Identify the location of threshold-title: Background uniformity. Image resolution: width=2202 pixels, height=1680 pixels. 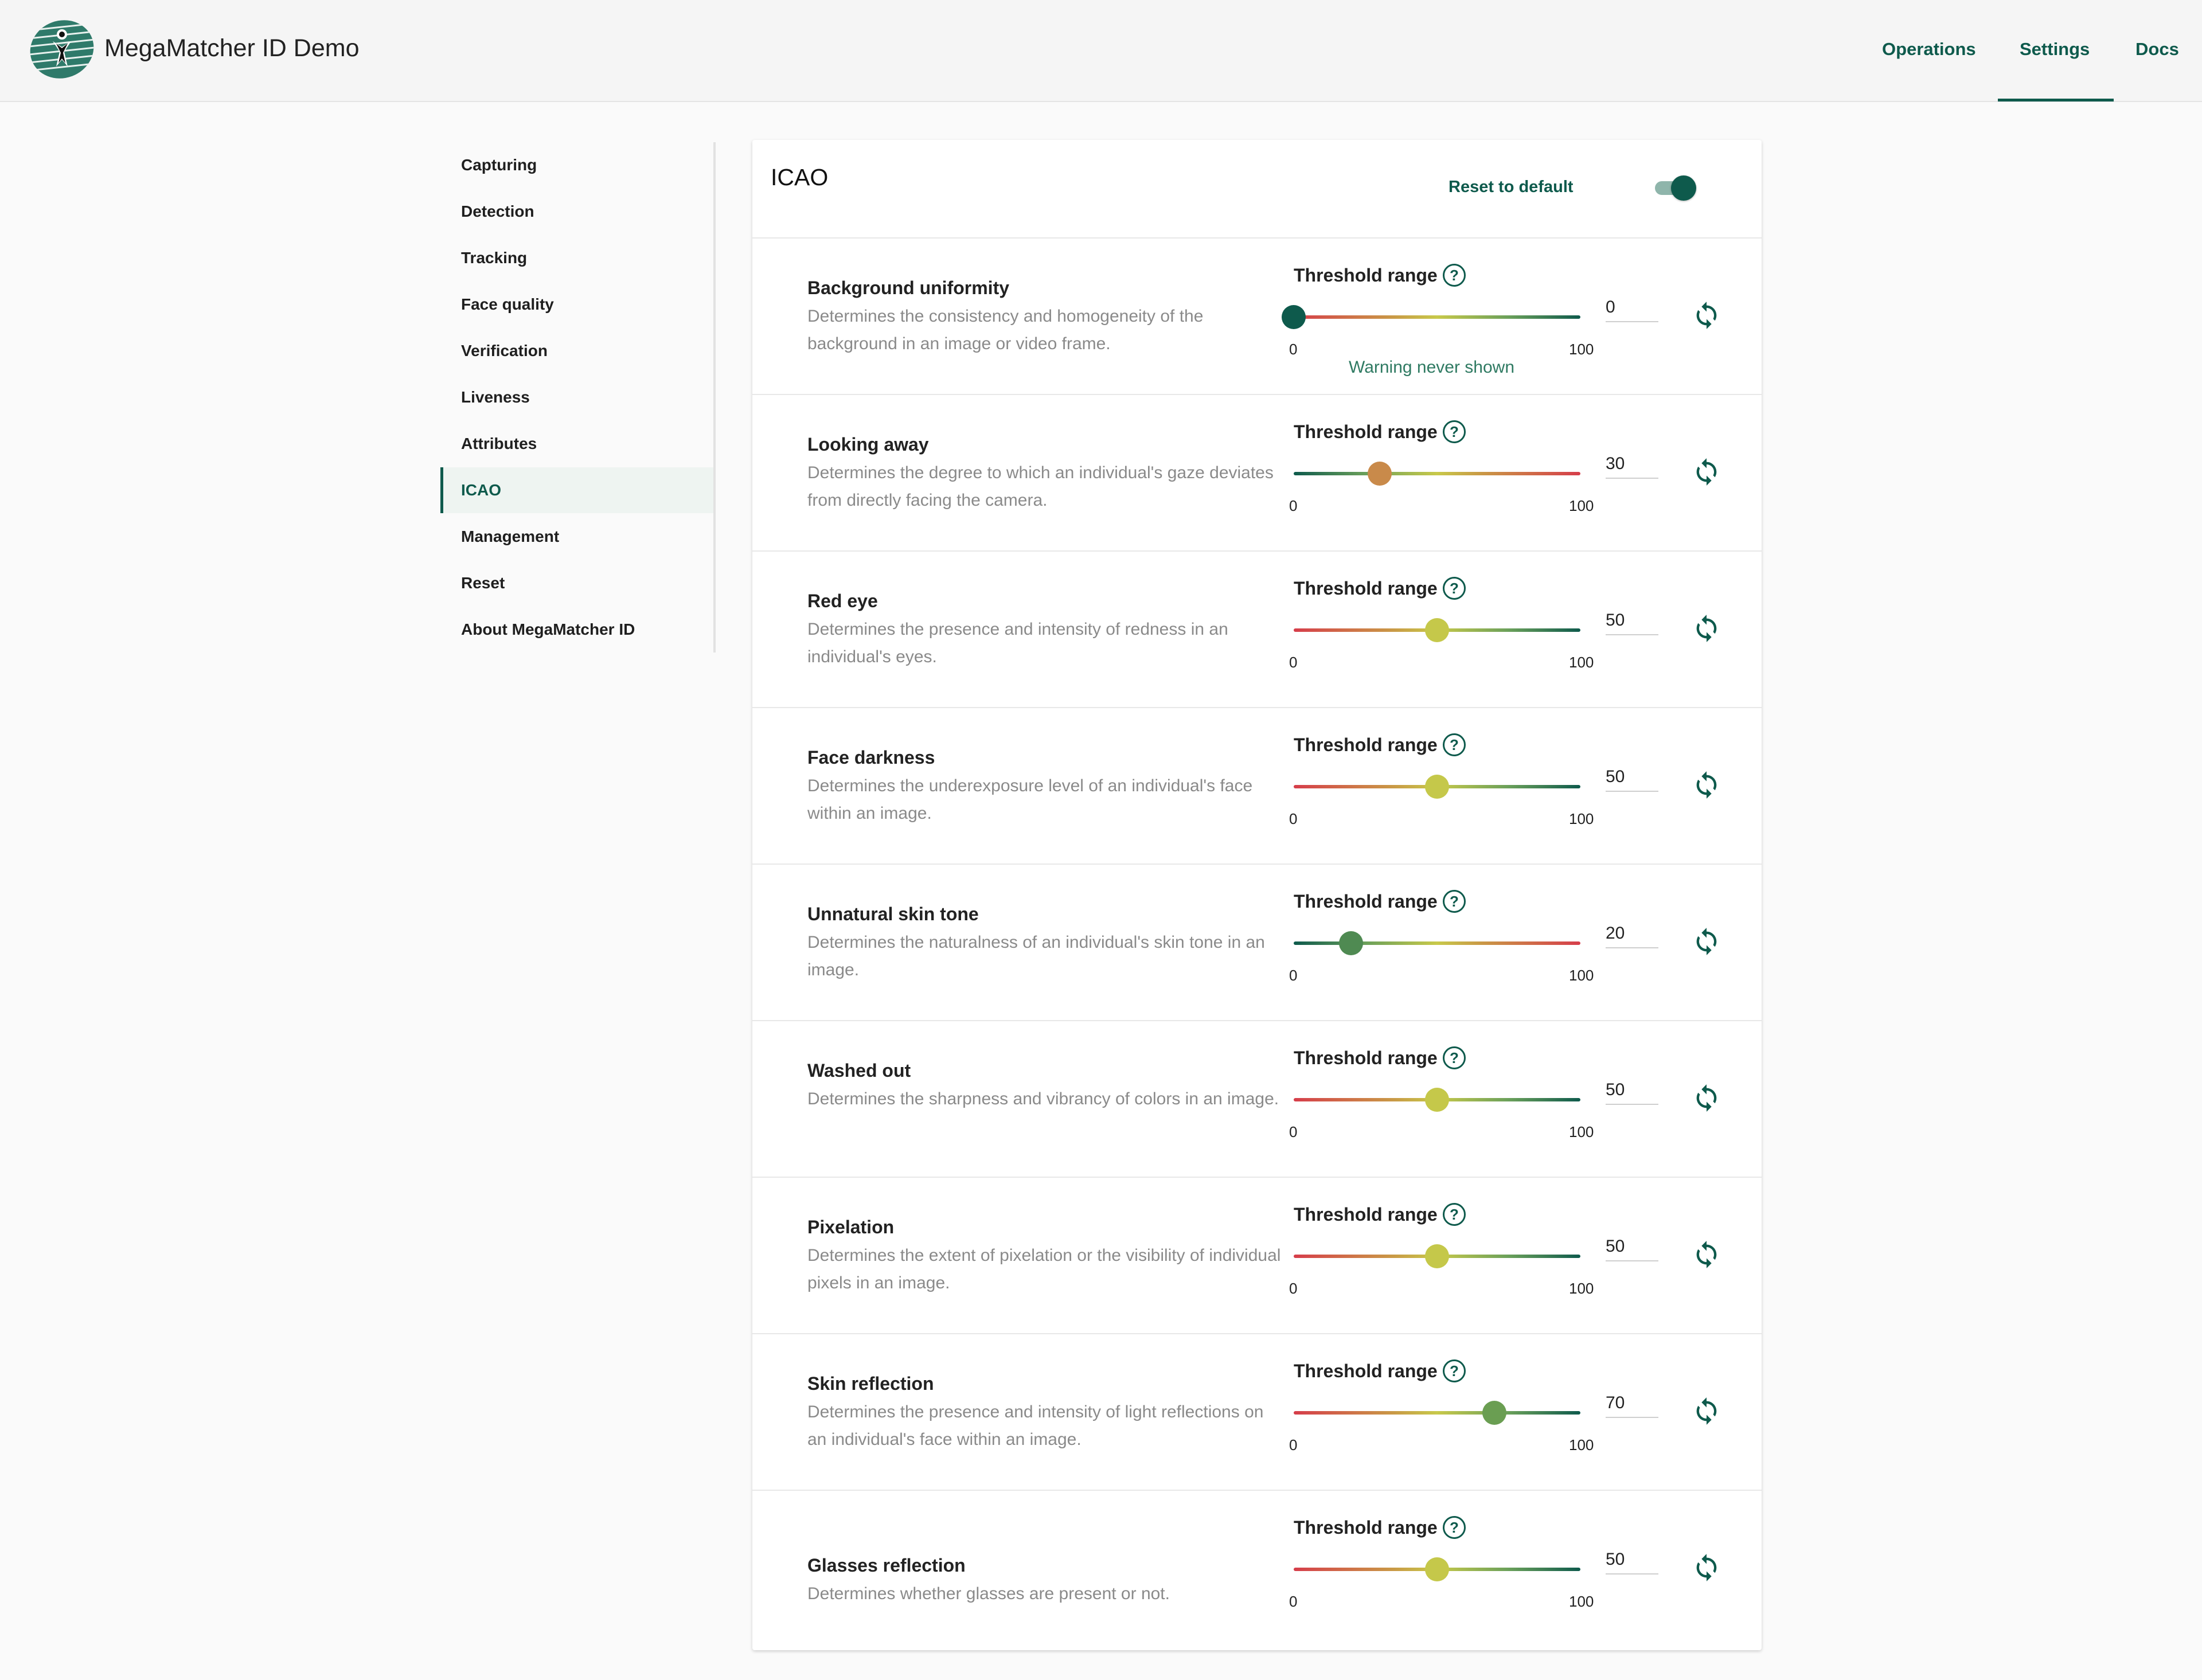
(909, 288).